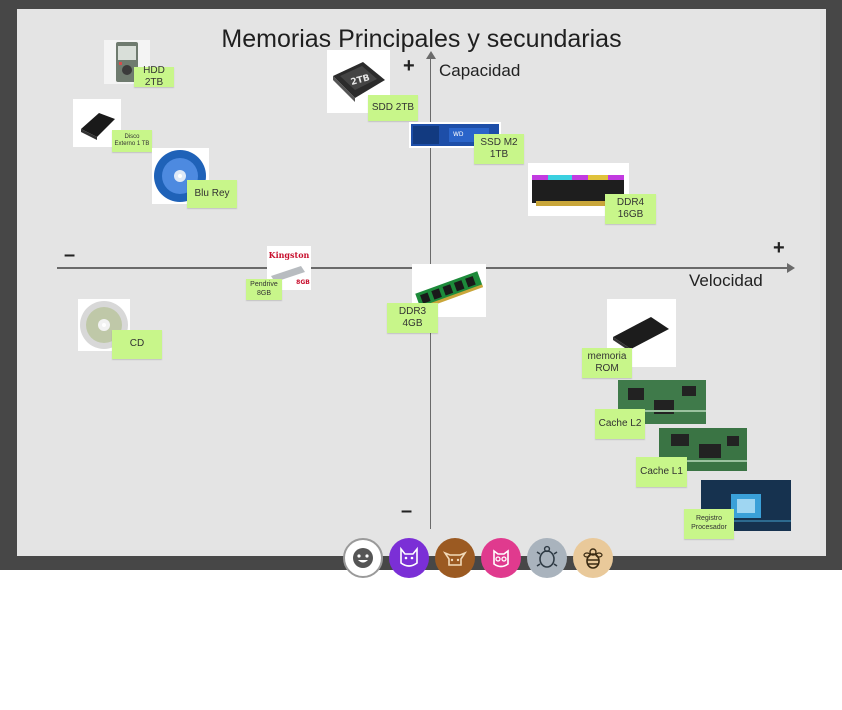 The width and height of the screenshot is (842, 710). I want to click on cow-icon, so click(455, 558).